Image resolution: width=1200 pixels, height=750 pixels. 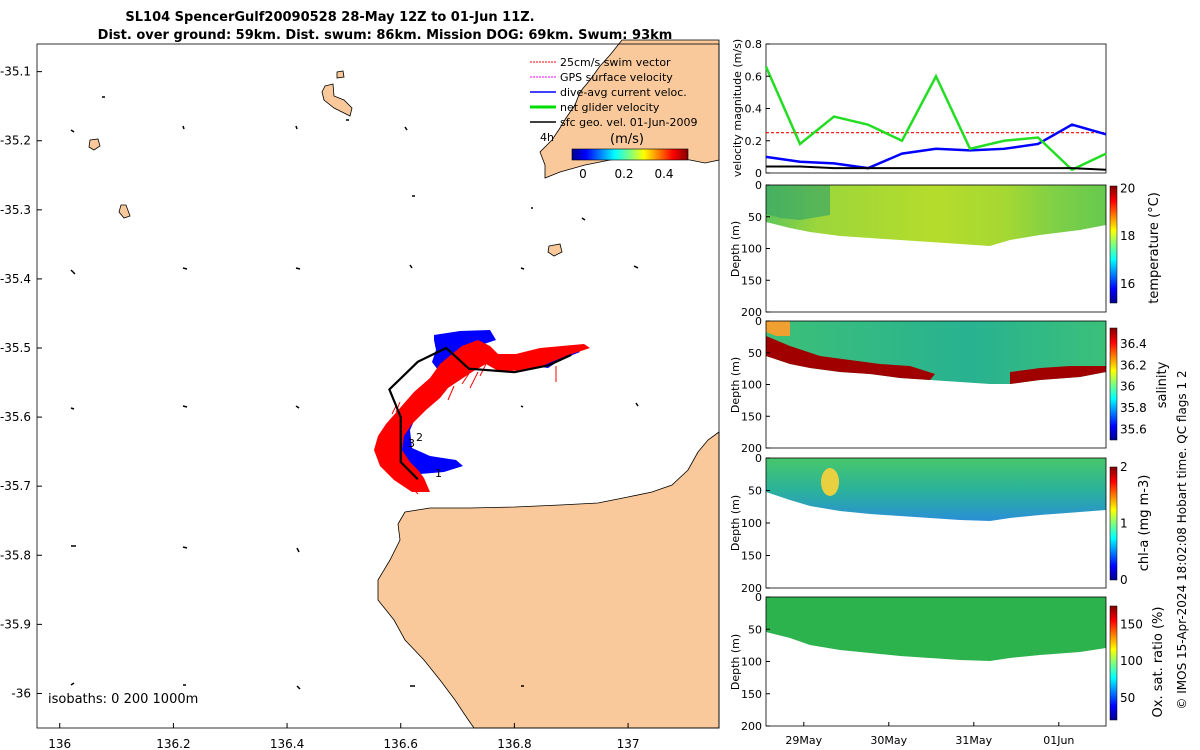 I want to click on track-label-2: 2, so click(x=419, y=437).